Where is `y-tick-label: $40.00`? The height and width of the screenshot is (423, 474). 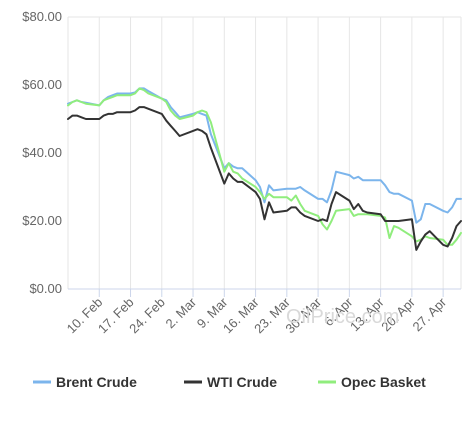
y-tick-label: $40.00 is located at coordinates (42, 152).